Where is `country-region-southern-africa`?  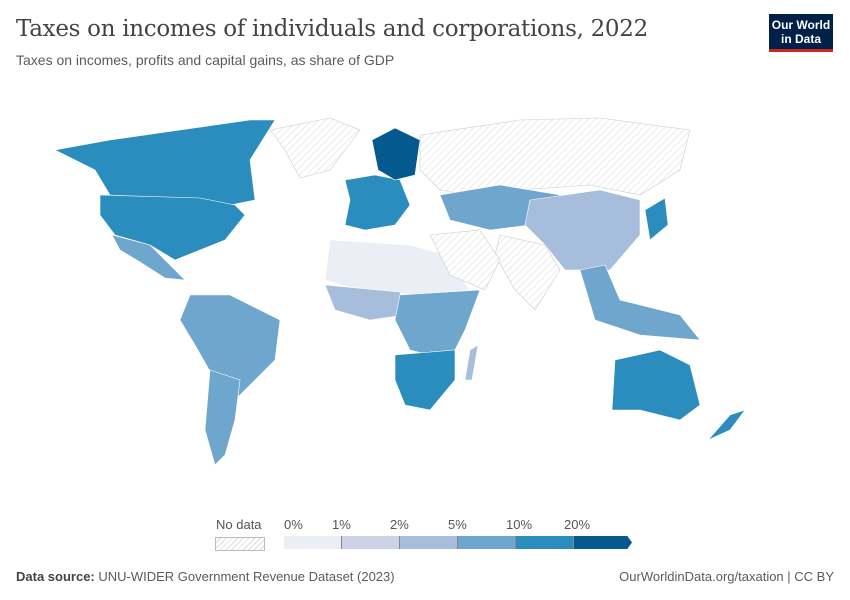 country-region-southern-africa is located at coordinates (425, 380).